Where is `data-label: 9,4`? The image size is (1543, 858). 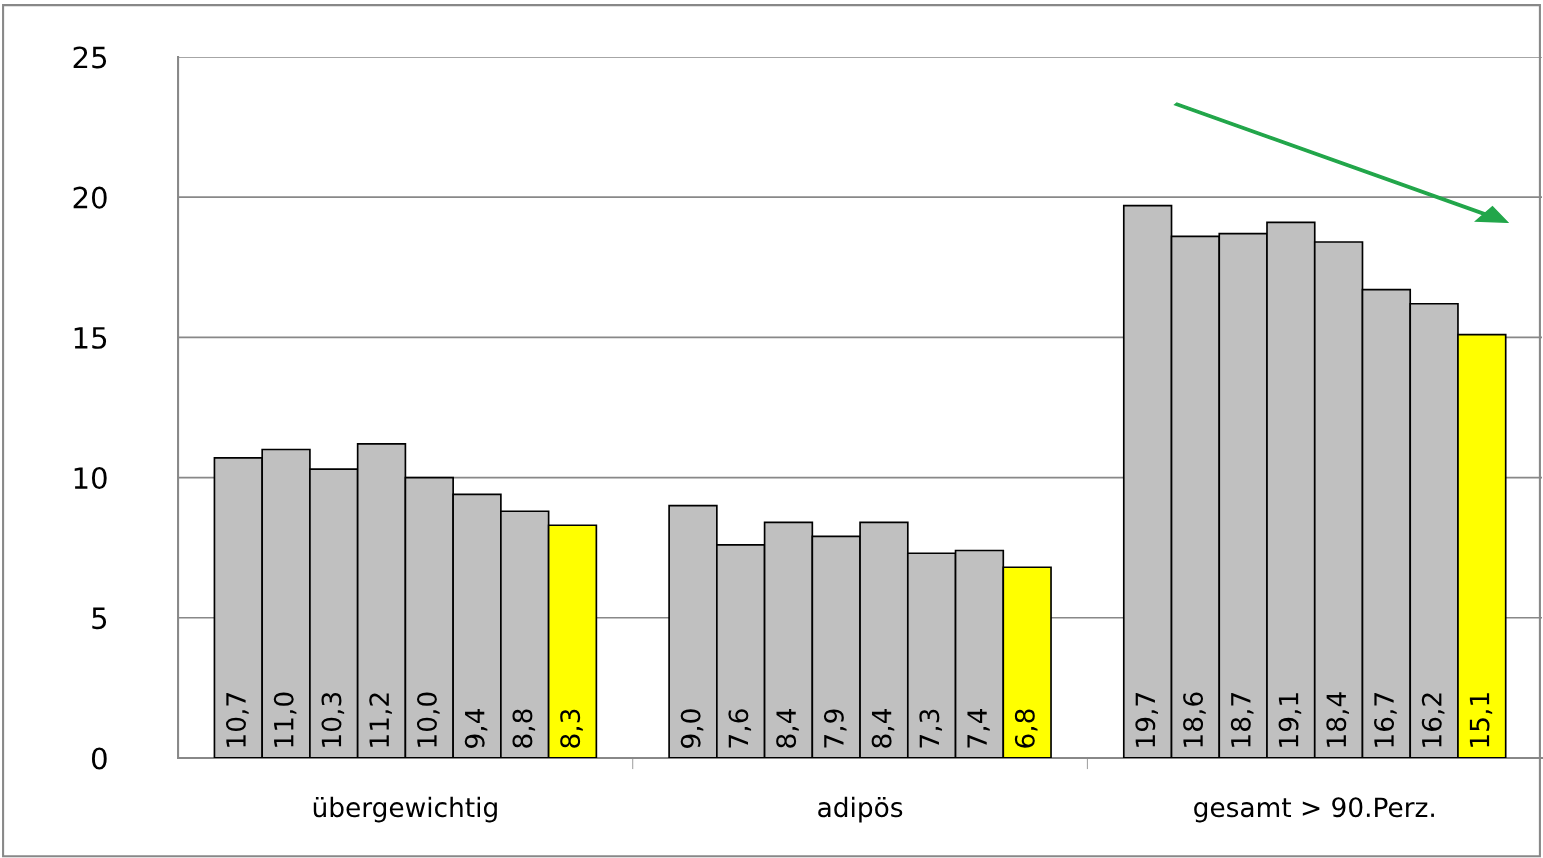 data-label: 9,4 is located at coordinates (476, 728).